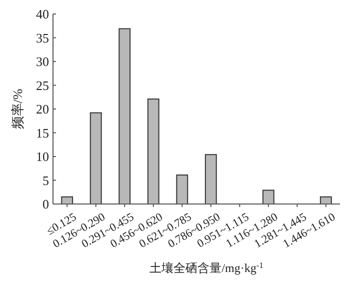 The image size is (348, 283). I want to click on y-axis-title: 频率/%, so click(17, 109).